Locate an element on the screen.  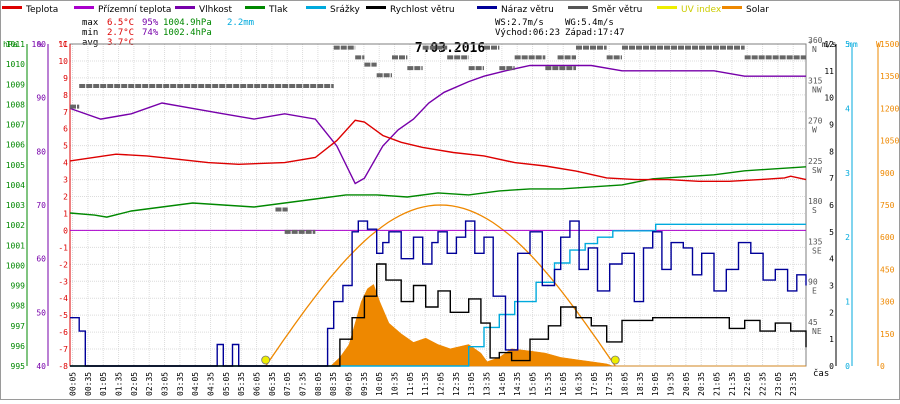
axis-mm-unit: mm is located at coordinates (853, 44).